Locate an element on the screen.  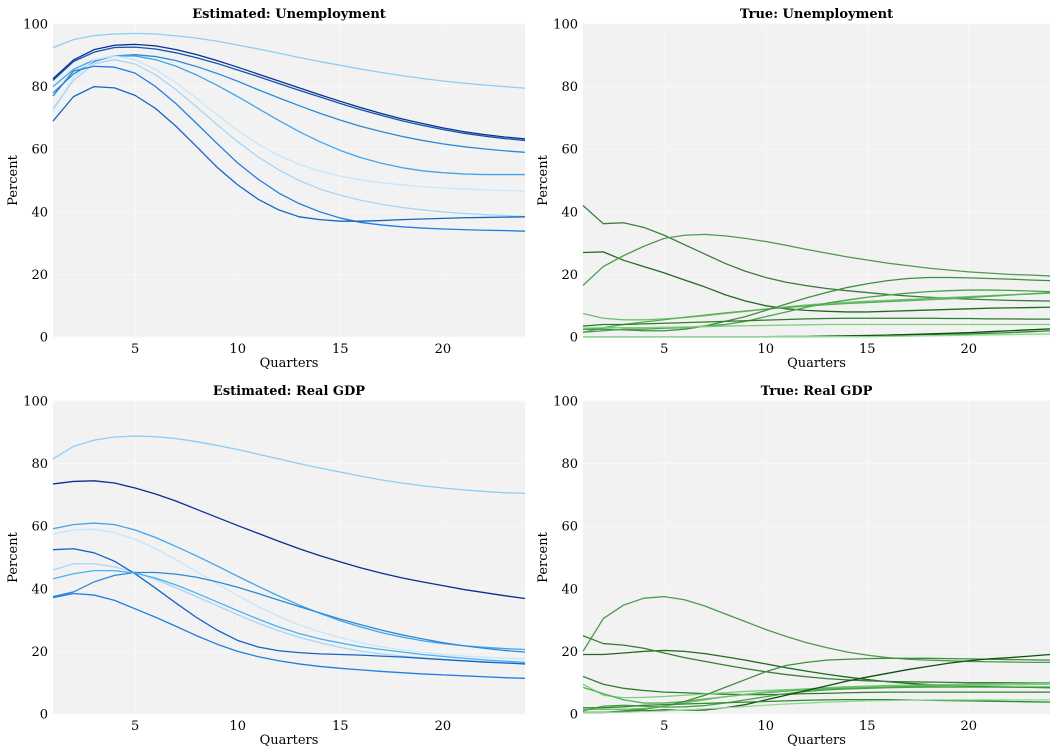
chart-title: True: Real GDP is located at coordinates (817, 391).